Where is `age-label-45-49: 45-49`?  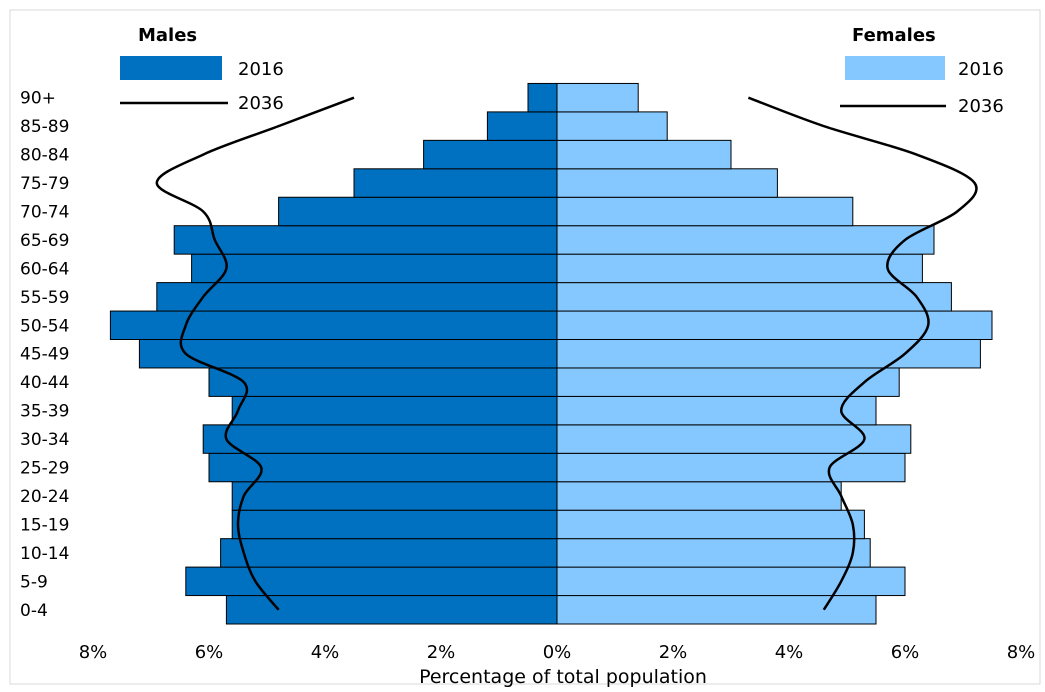
age-label-45-49: 45-49 is located at coordinates (44, 355).